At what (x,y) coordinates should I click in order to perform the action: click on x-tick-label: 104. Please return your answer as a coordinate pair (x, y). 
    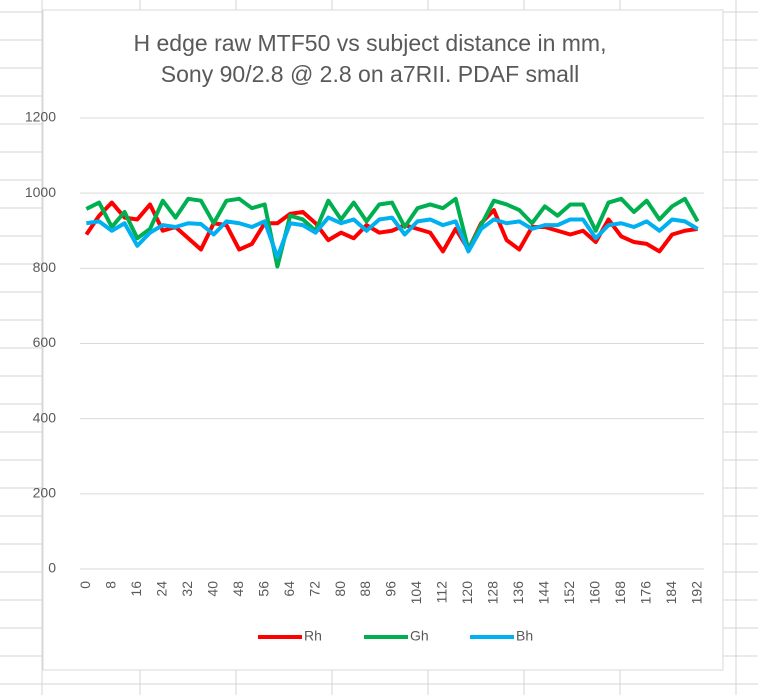
    Looking at the image, I should click on (416, 593).